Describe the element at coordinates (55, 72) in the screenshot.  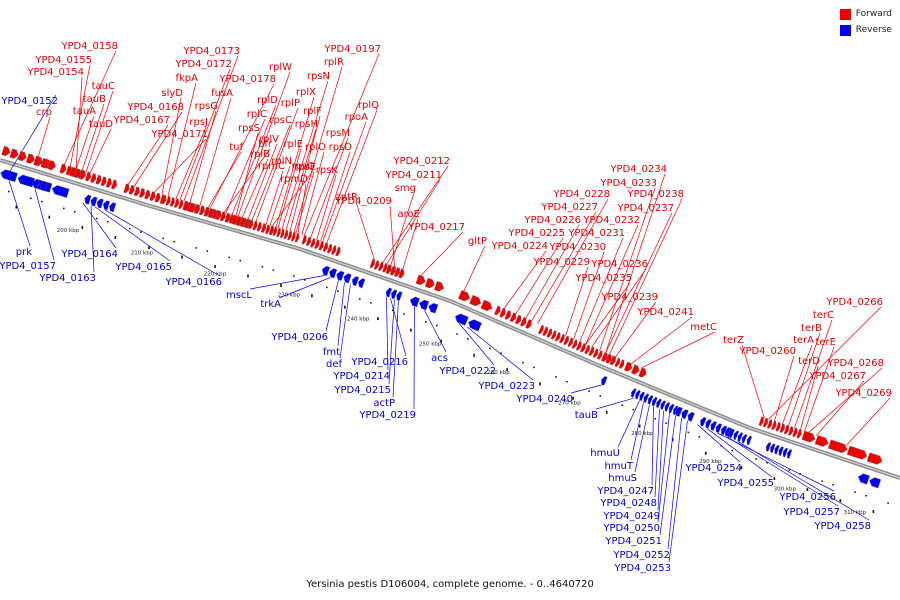
I see `gene-label-ypd4-0154: YPD4_0154` at that location.